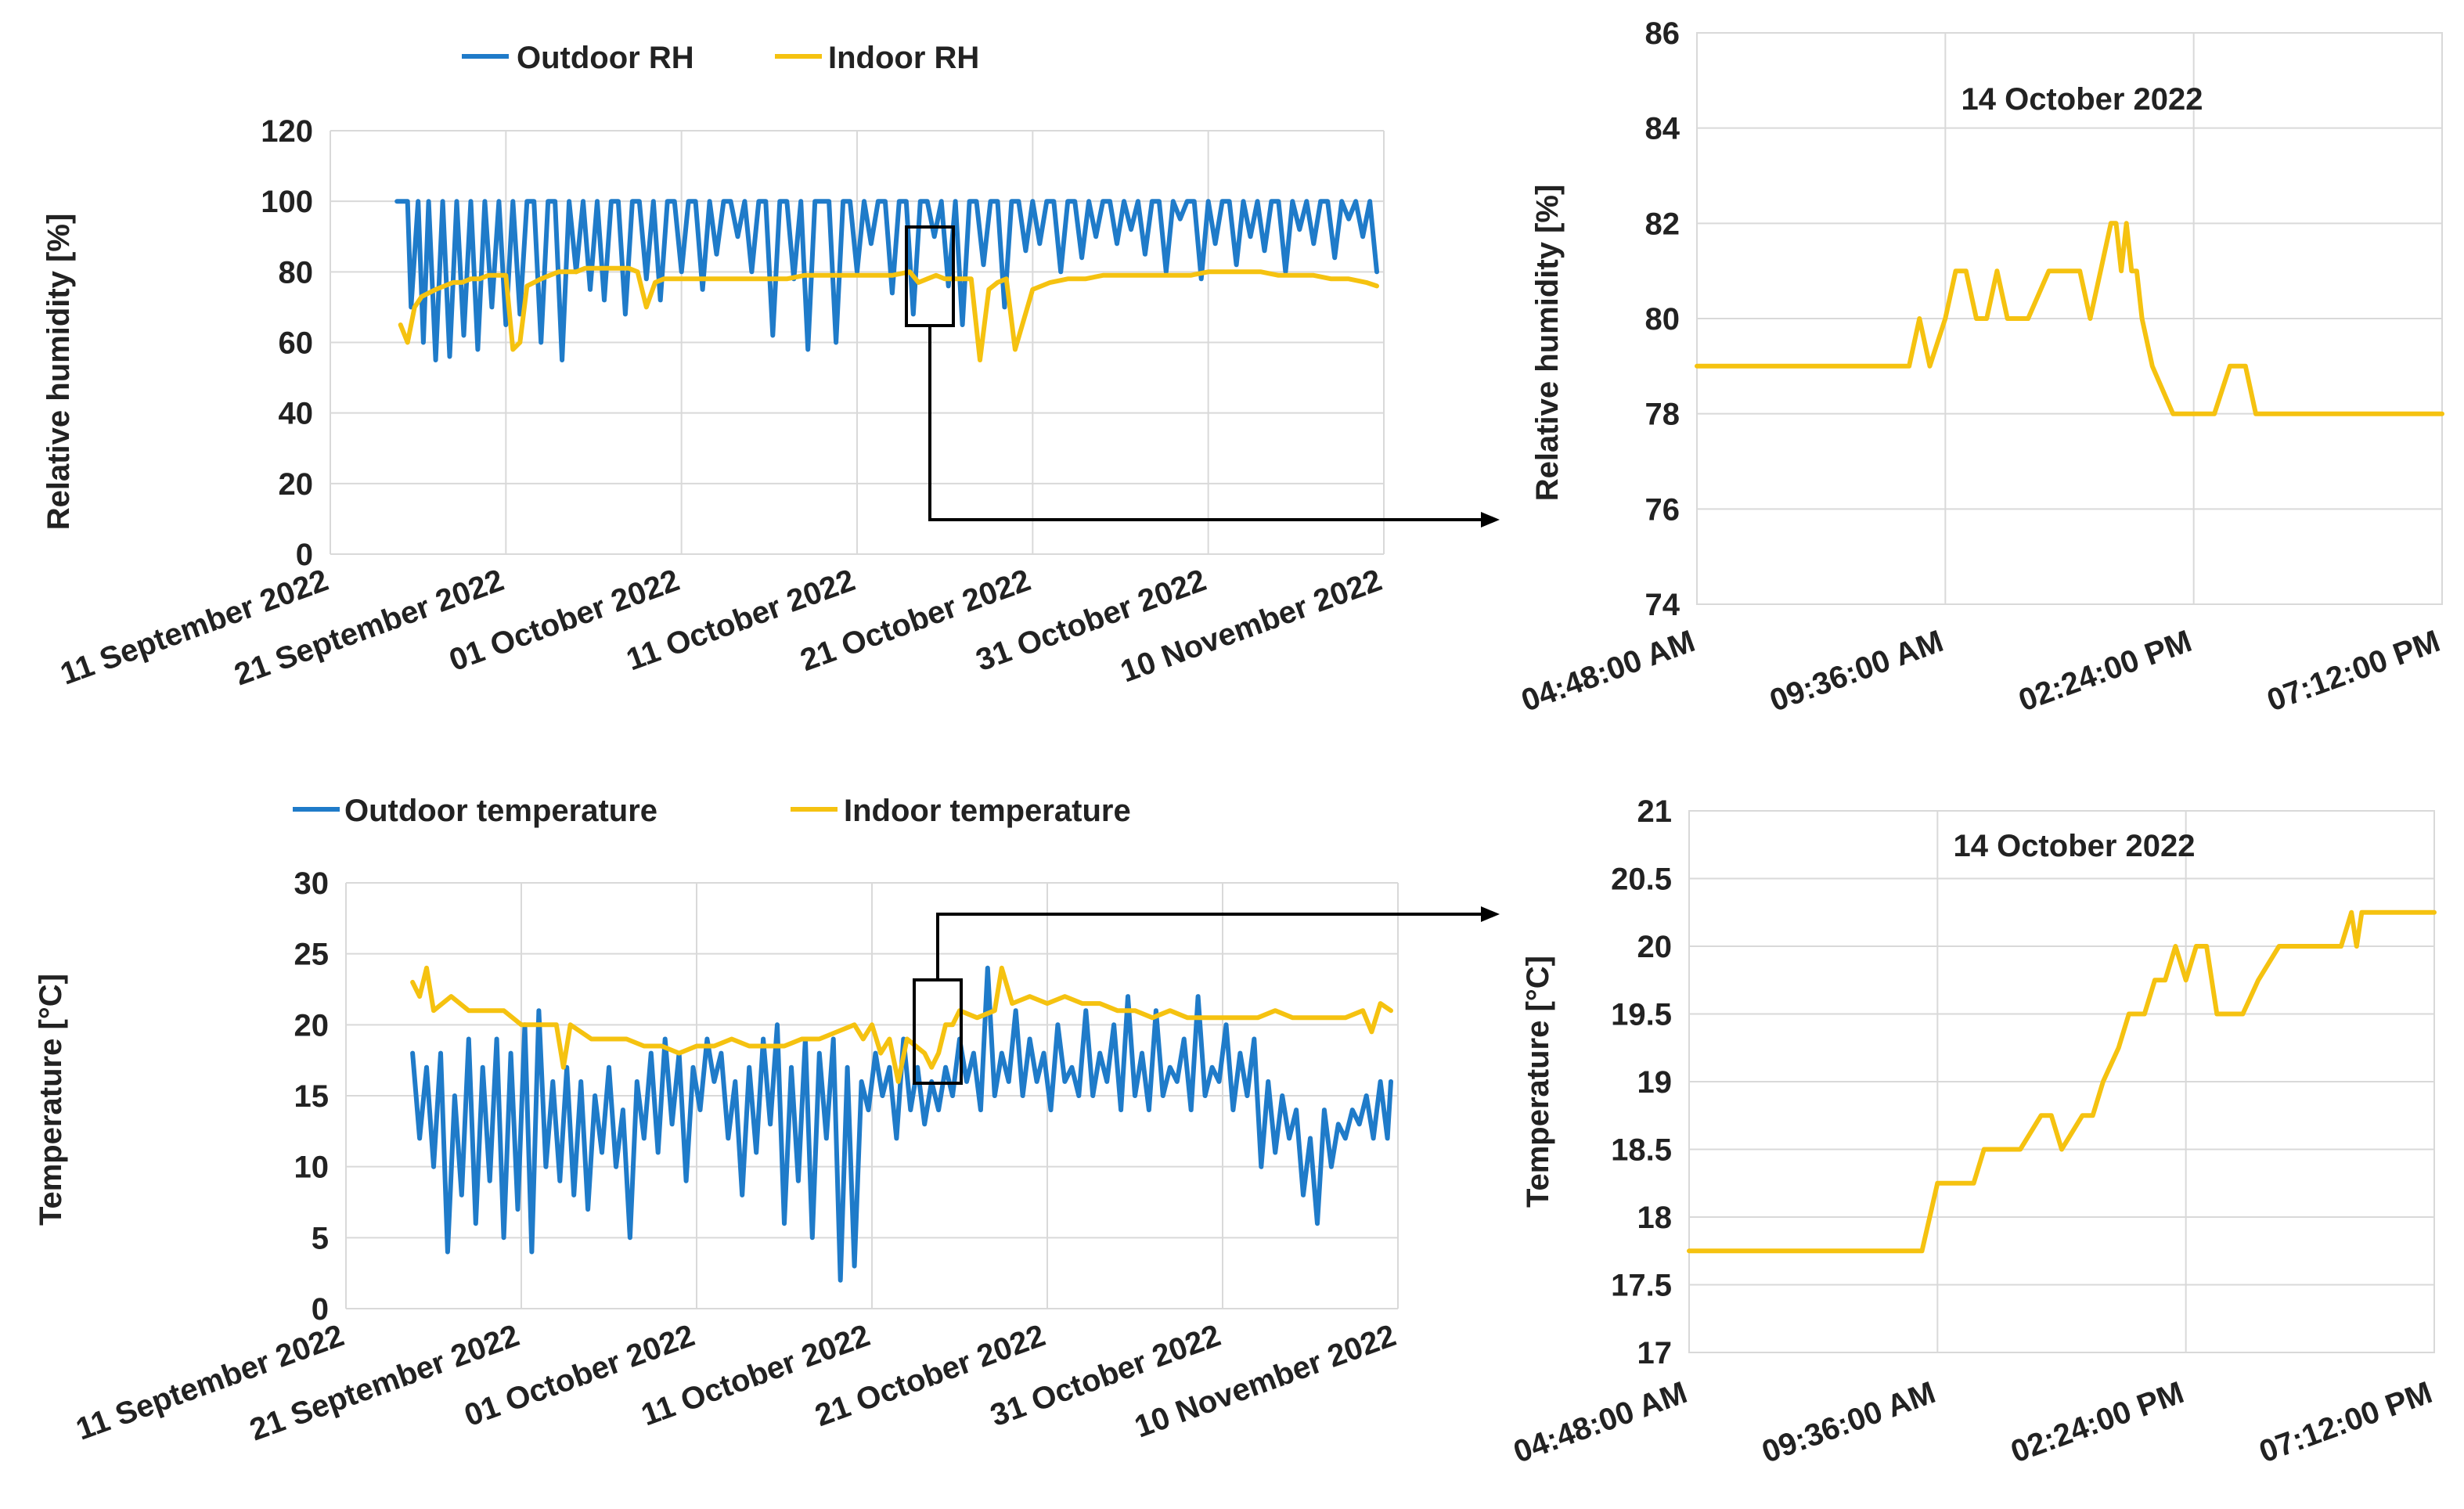 The height and width of the screenshot is (1509, 2464). What do you see at coordinates (296, 272) in the screenshot?
I see `rh-main-y-tick-80: 80` at bounding box center [296, 272].